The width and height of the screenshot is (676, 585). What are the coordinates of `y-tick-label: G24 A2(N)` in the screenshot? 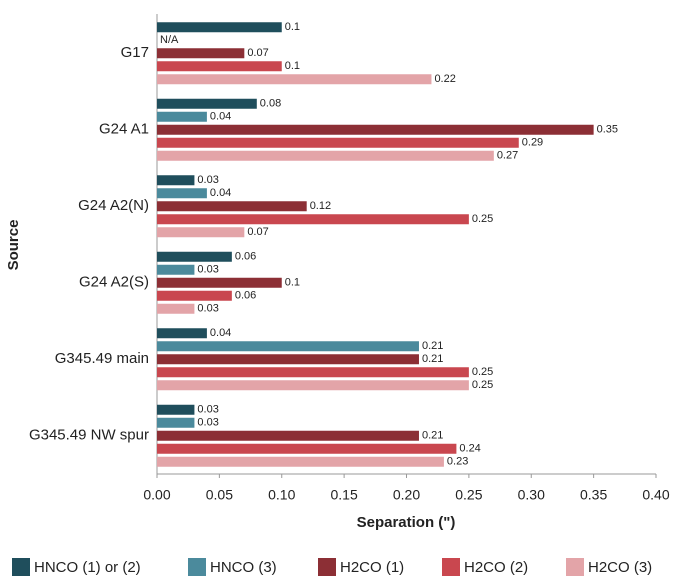 It's located at (113, 205).